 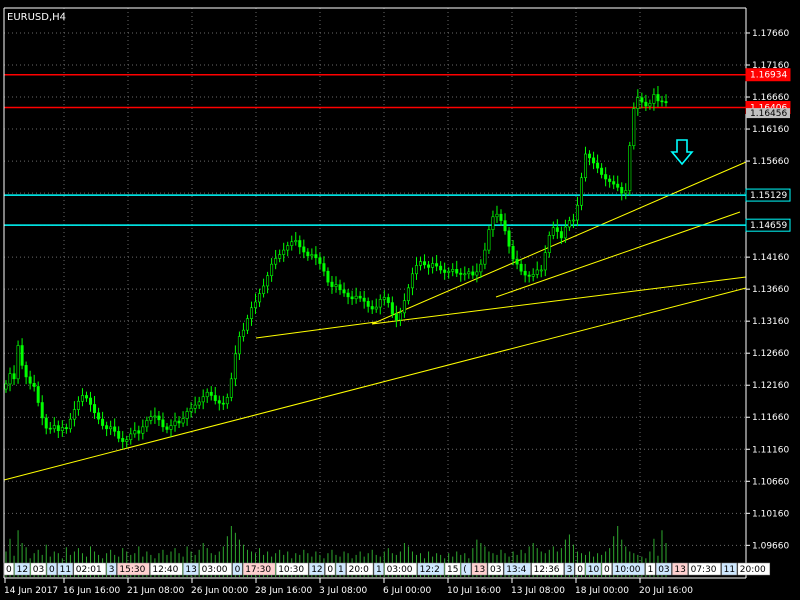 I want to click on session-marker-label: 12, so click(x=316, y=570).